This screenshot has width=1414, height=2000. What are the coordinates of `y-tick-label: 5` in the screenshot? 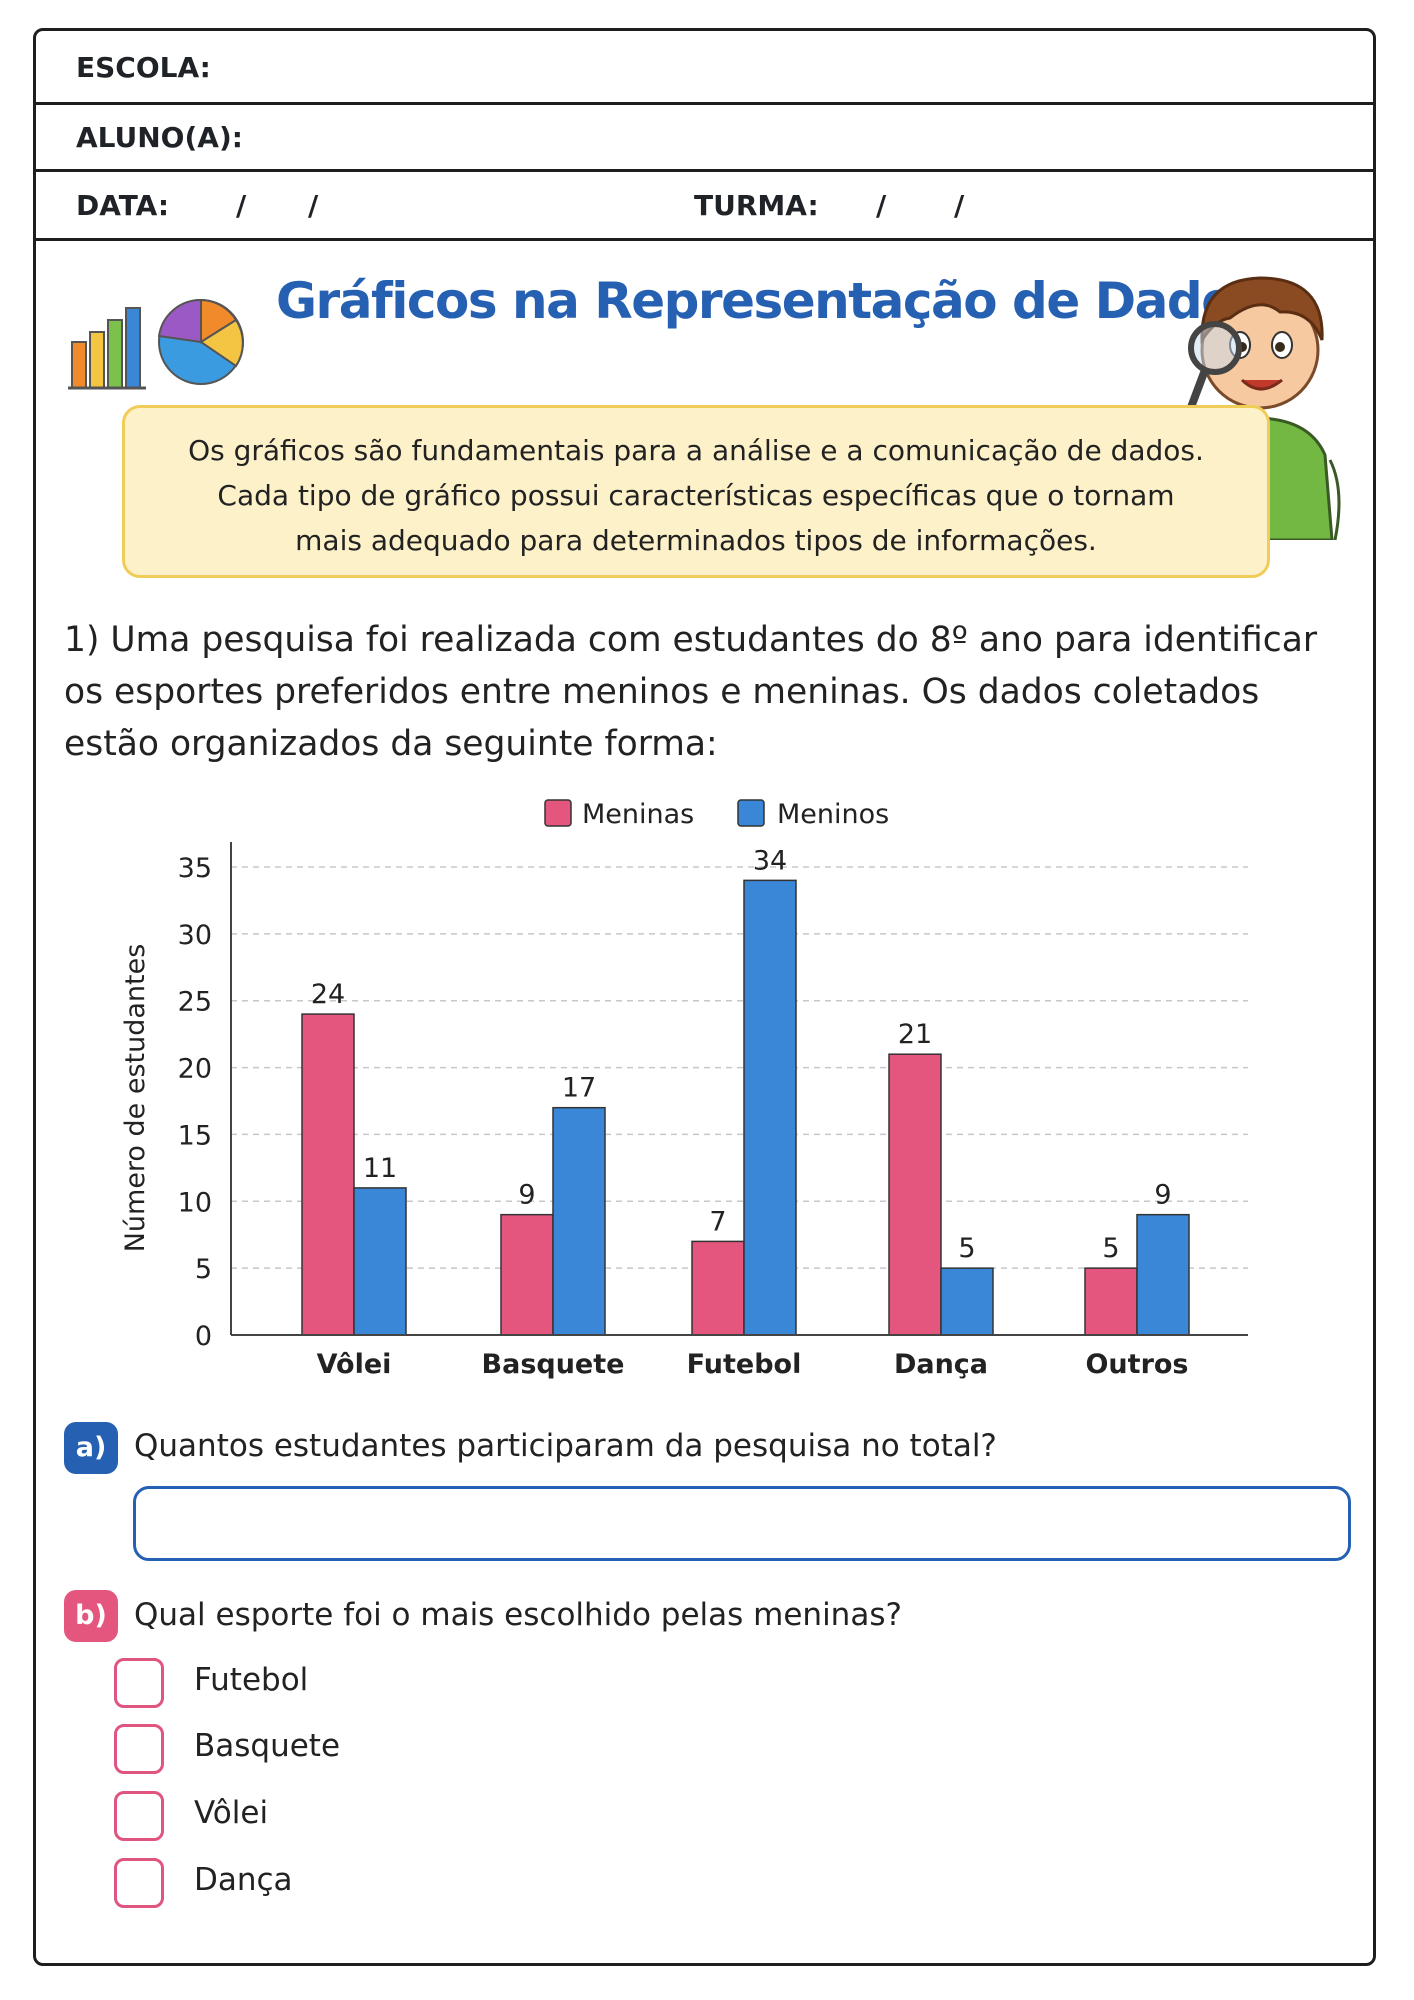 It's located at (203, 1269).